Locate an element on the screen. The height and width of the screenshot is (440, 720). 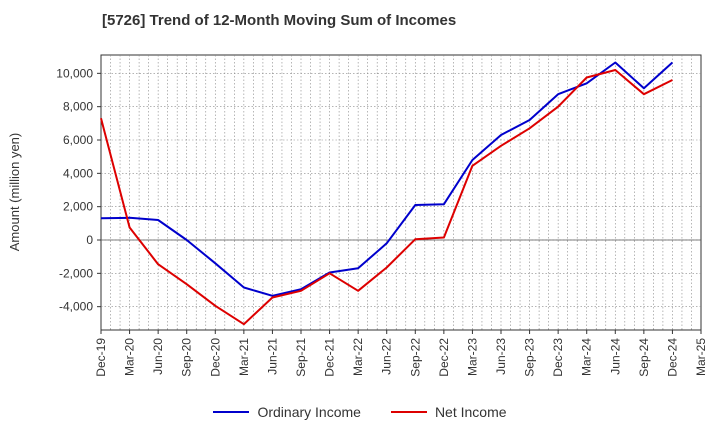
x-tick-label: Mar-22 is located at coordinates (358, 357).